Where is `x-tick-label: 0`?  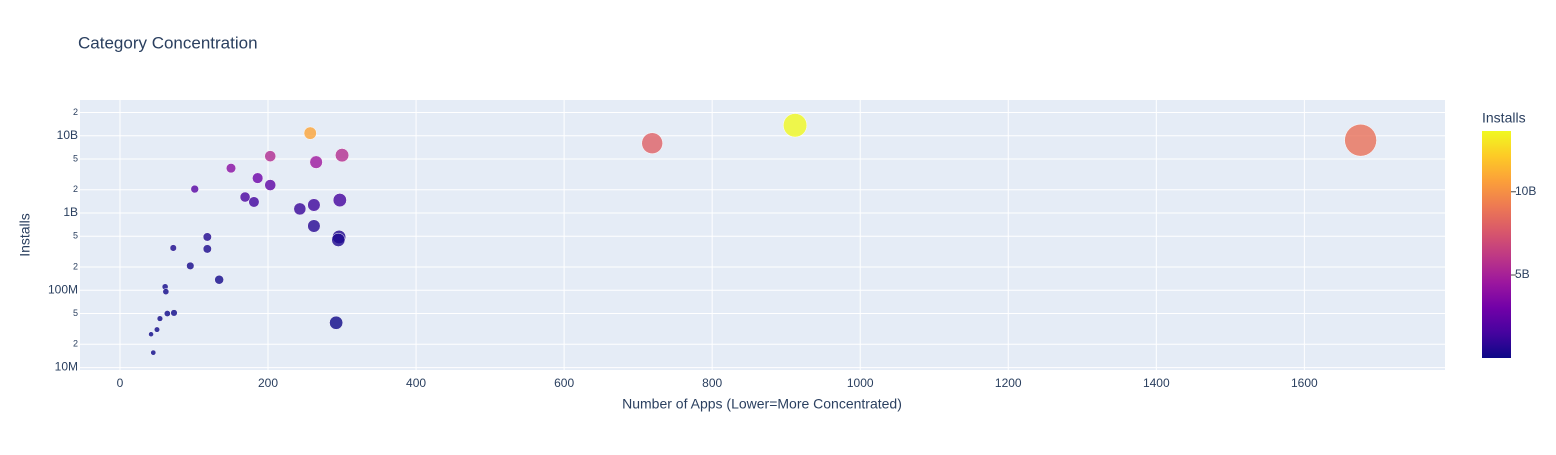 x-tick-label: 0 is located at coordinates (120, 383).